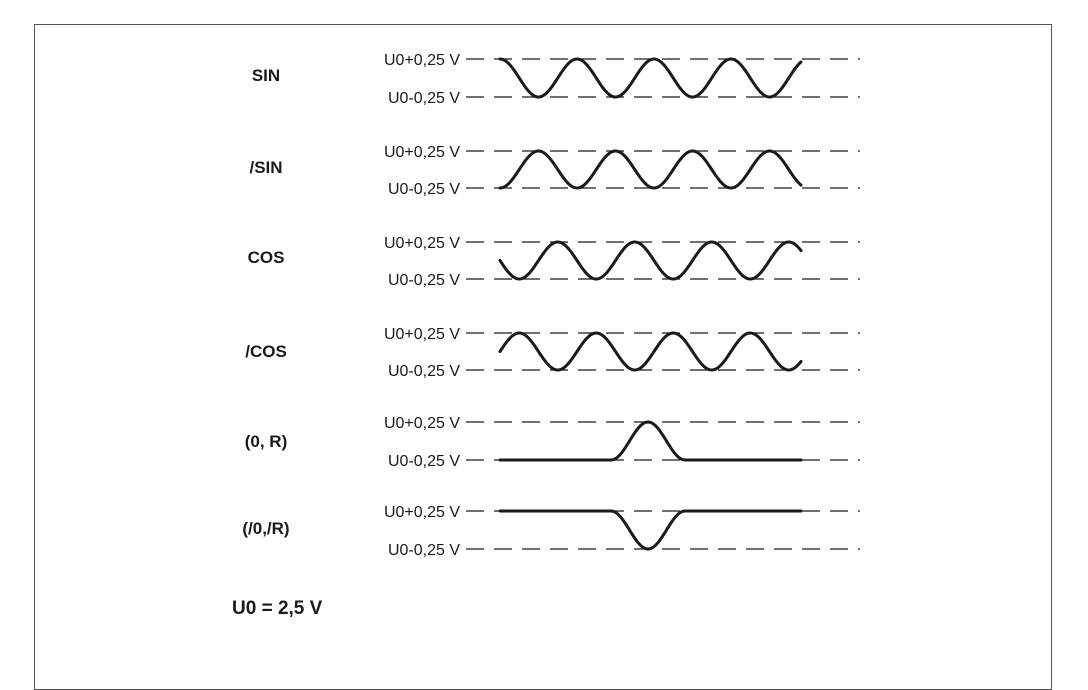  Describe the element at coordinates (277, 608) in the screenshot. I see `footnote-u0: U0 = 2,5 V` at that location.